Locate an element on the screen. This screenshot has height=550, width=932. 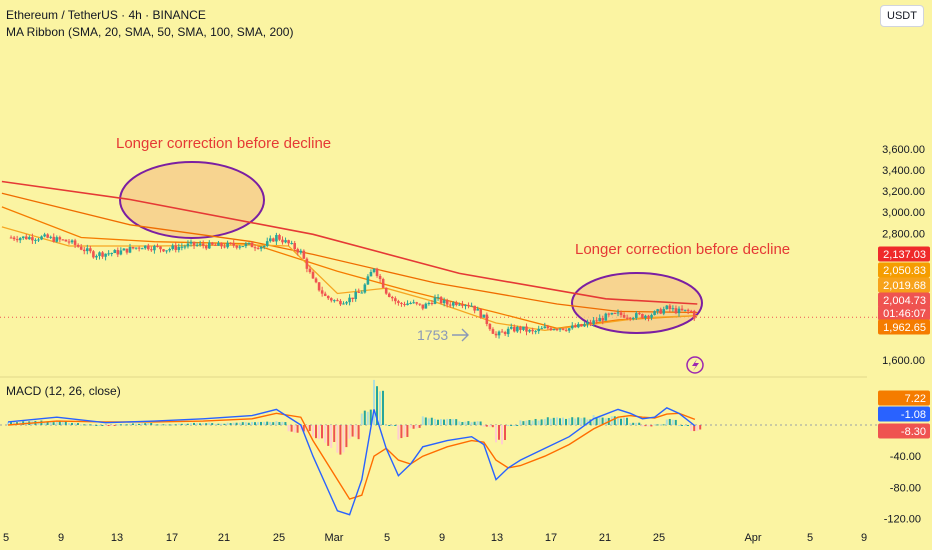
macd-value-label: 7.22 is located at coordinates (904, 398).